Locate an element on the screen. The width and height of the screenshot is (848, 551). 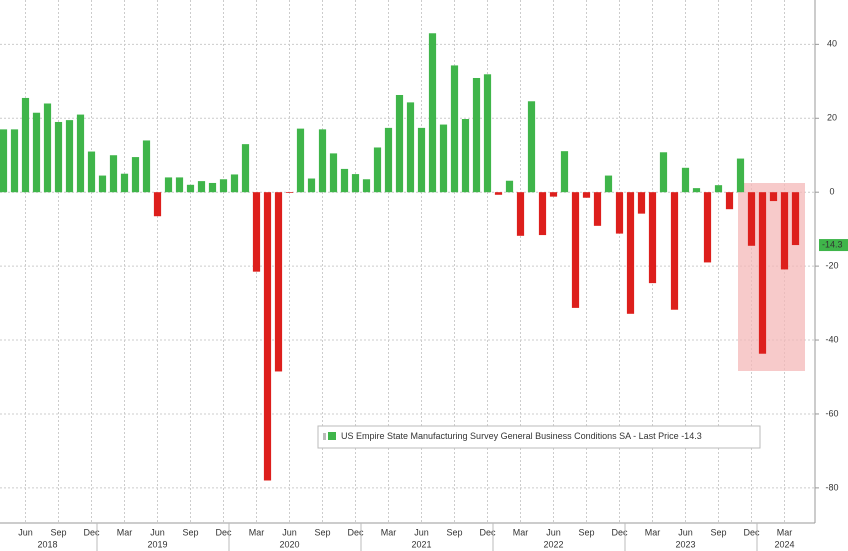
y-tick-label: -80 is located at coordinates (831, 487).